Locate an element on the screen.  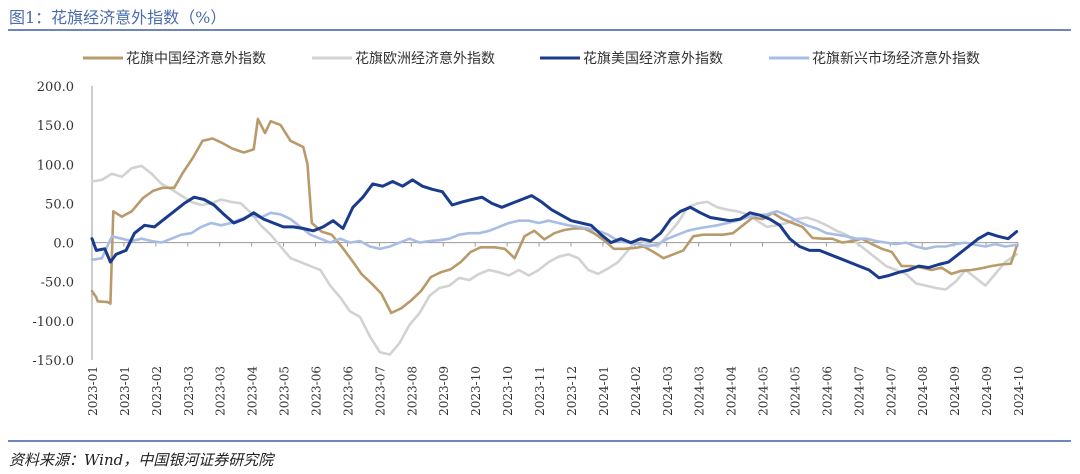
y-tick-label: -100.0 is located at coordinates (53, 322).